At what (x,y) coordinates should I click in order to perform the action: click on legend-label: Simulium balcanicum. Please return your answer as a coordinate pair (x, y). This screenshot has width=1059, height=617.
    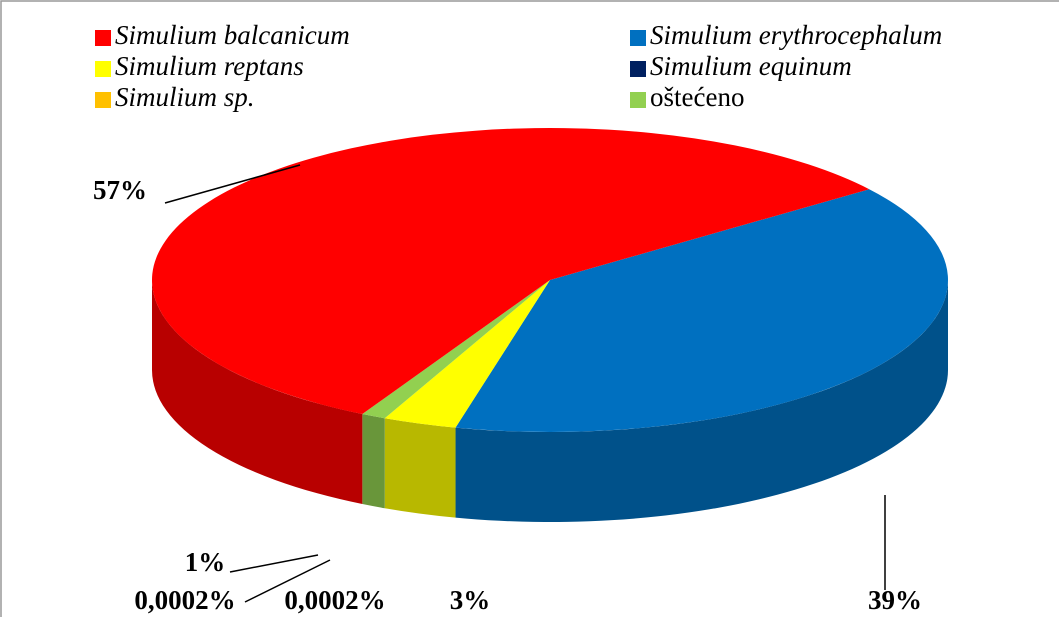
    Looking at the image, I should click on (232, 35).